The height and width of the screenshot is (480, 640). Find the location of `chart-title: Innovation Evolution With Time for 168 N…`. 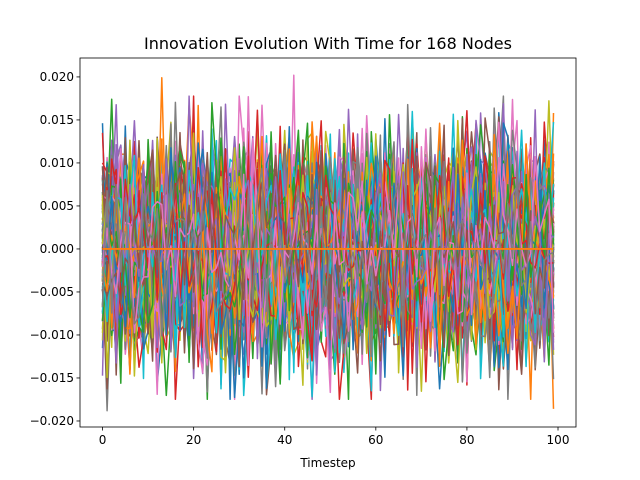

chart-title: Innovation Evolution With Time for 168 N… is located at coordinates (328, 43).